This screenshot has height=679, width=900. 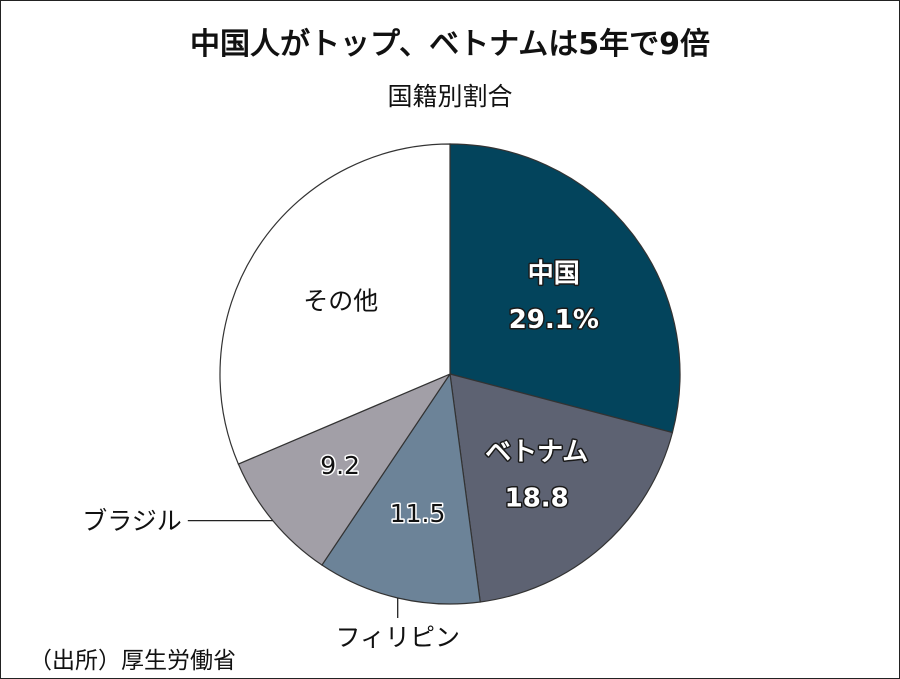 I want to click on slice-label-4: その他, so click(x=340, y=301).